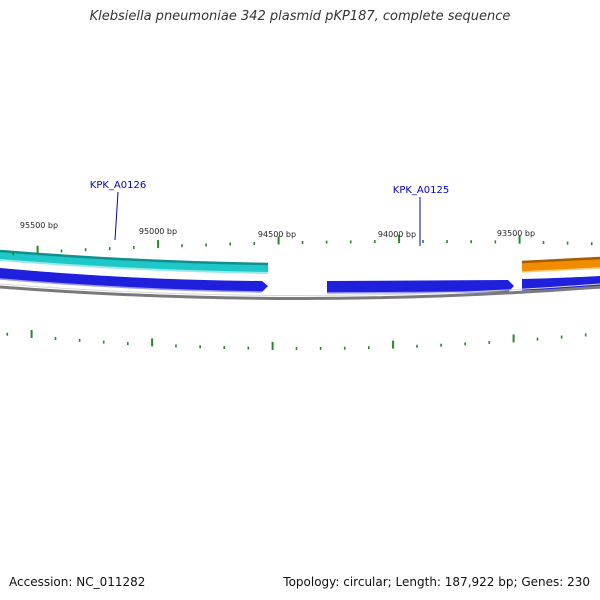 The height and width of the screenshot is (600, 600). I want to click on gene-label-leader-kpk-a0126, so click(116, 216).